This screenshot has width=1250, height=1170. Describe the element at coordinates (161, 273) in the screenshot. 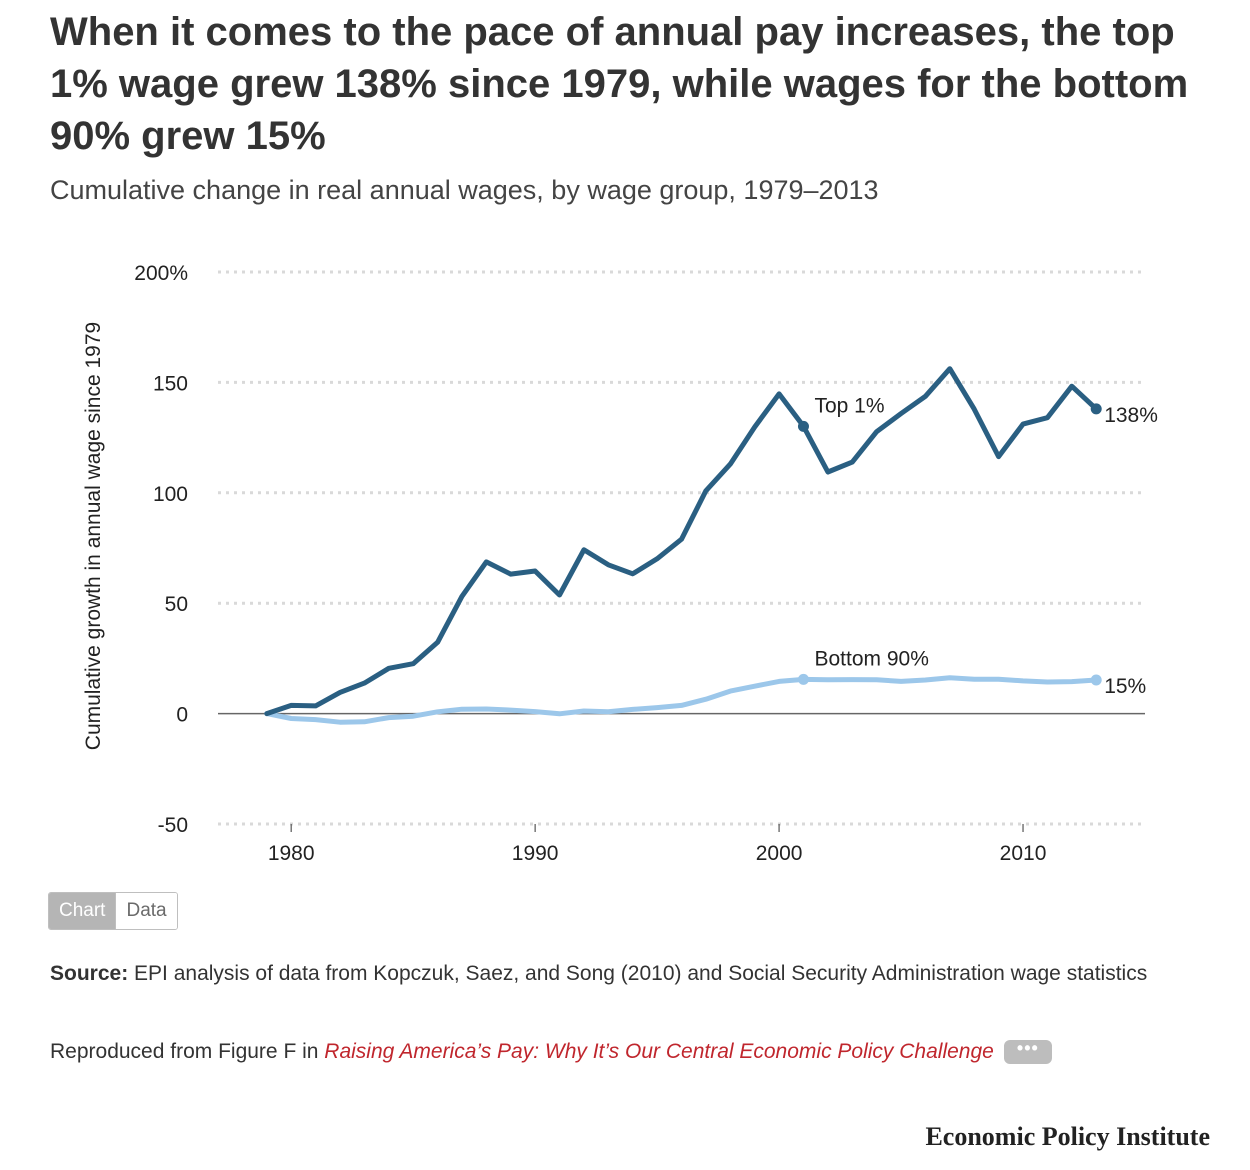

I see `y-tick-label: 200%` at that location.